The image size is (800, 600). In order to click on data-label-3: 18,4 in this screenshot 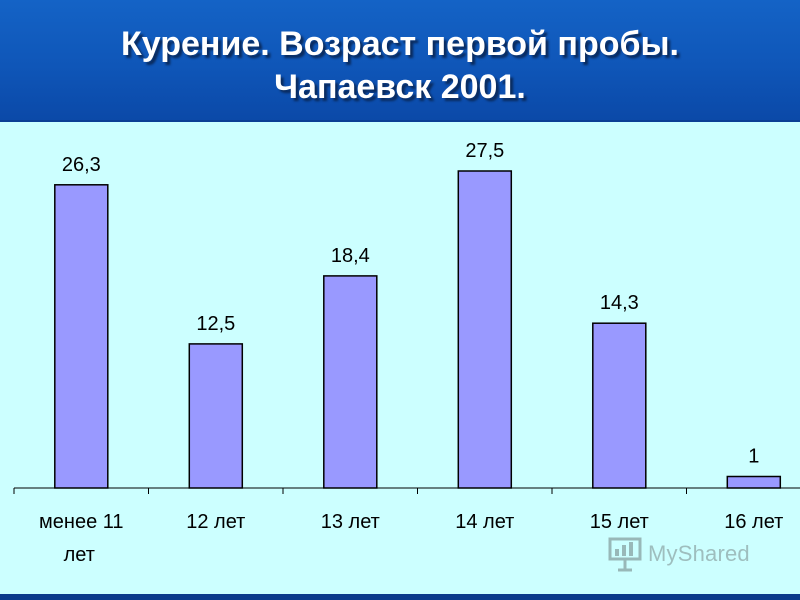, I will do `click(350, 256)`.